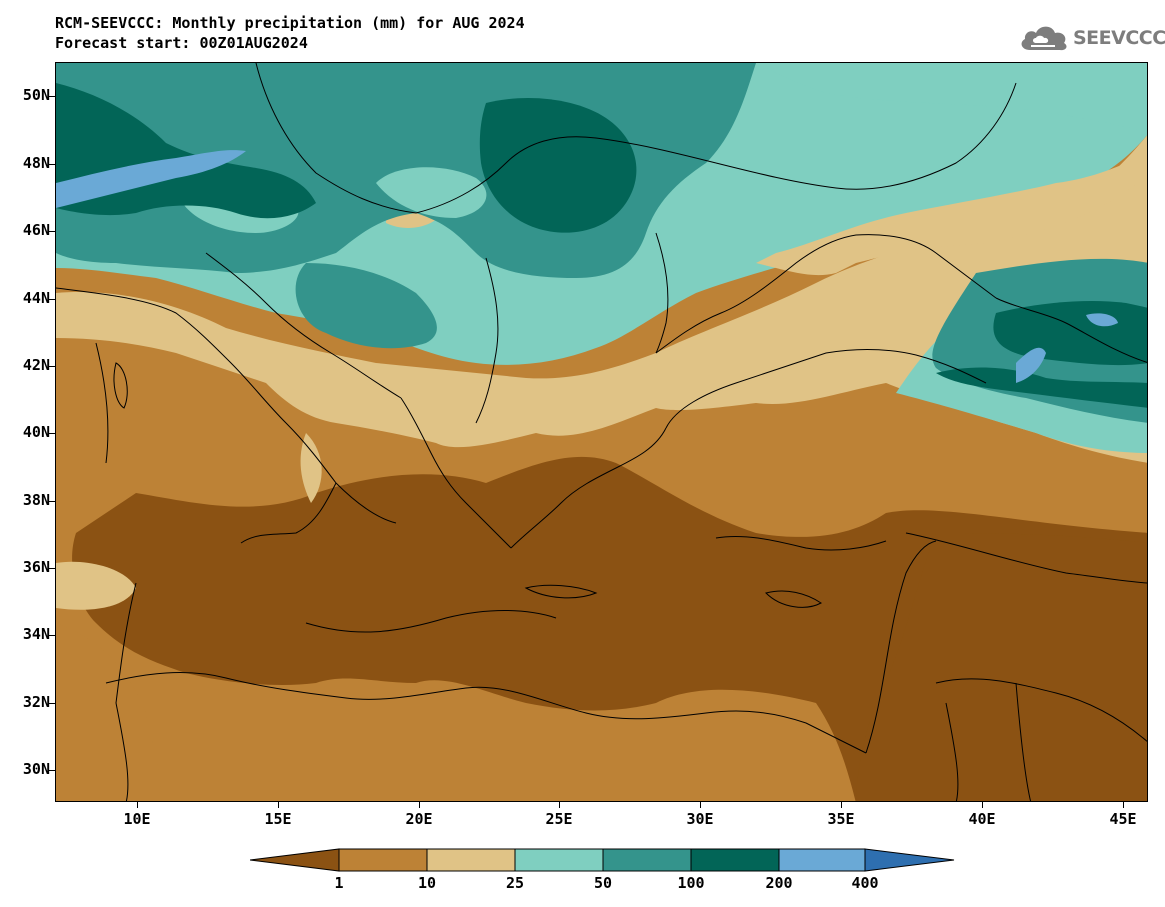  Describe the element at coordinates (779, 883) in the screenshot. I see `colorbar-label-200: 200` at that location.